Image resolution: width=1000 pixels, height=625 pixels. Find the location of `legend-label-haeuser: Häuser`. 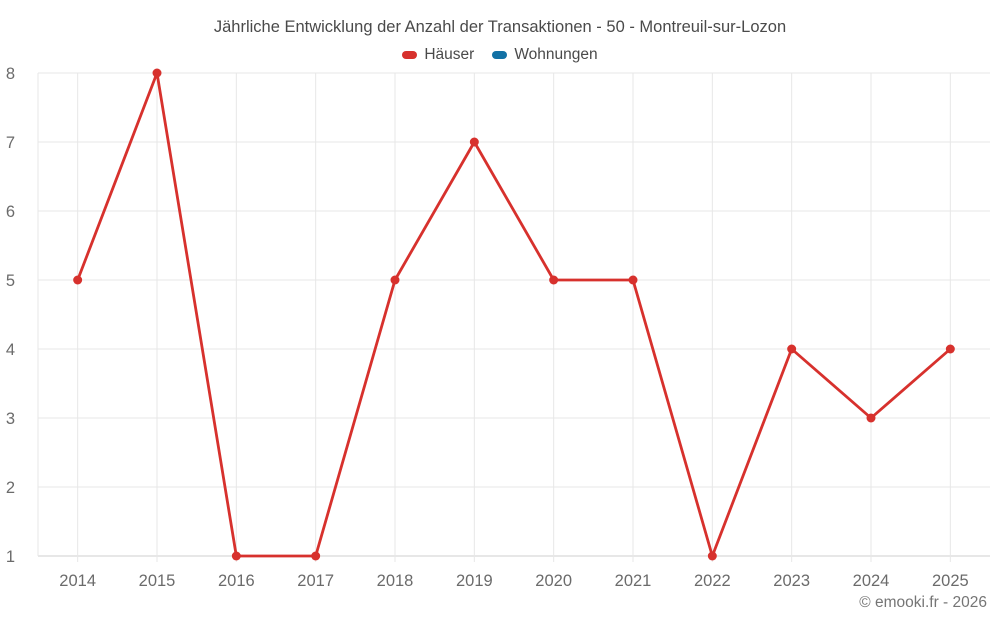

legend-label-haeuser: Häuser is located at coordinates (449, 54).